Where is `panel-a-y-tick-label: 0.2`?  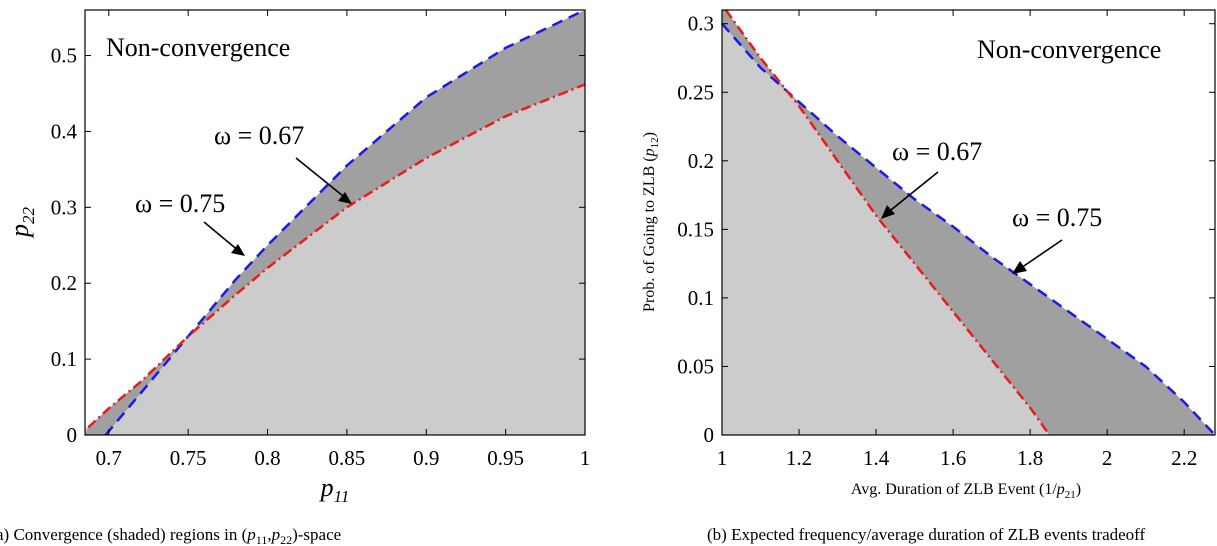 panel-a-y-tick-label: 0.2 is located at coordinates (64, 283).